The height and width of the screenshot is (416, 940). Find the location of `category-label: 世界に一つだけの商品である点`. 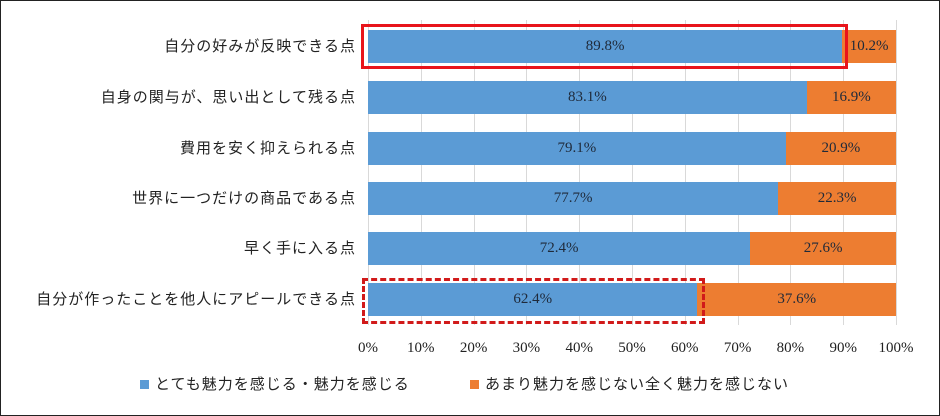

category-label: 世界に一つだけの商品である点 is located at coordinates (244, 198).